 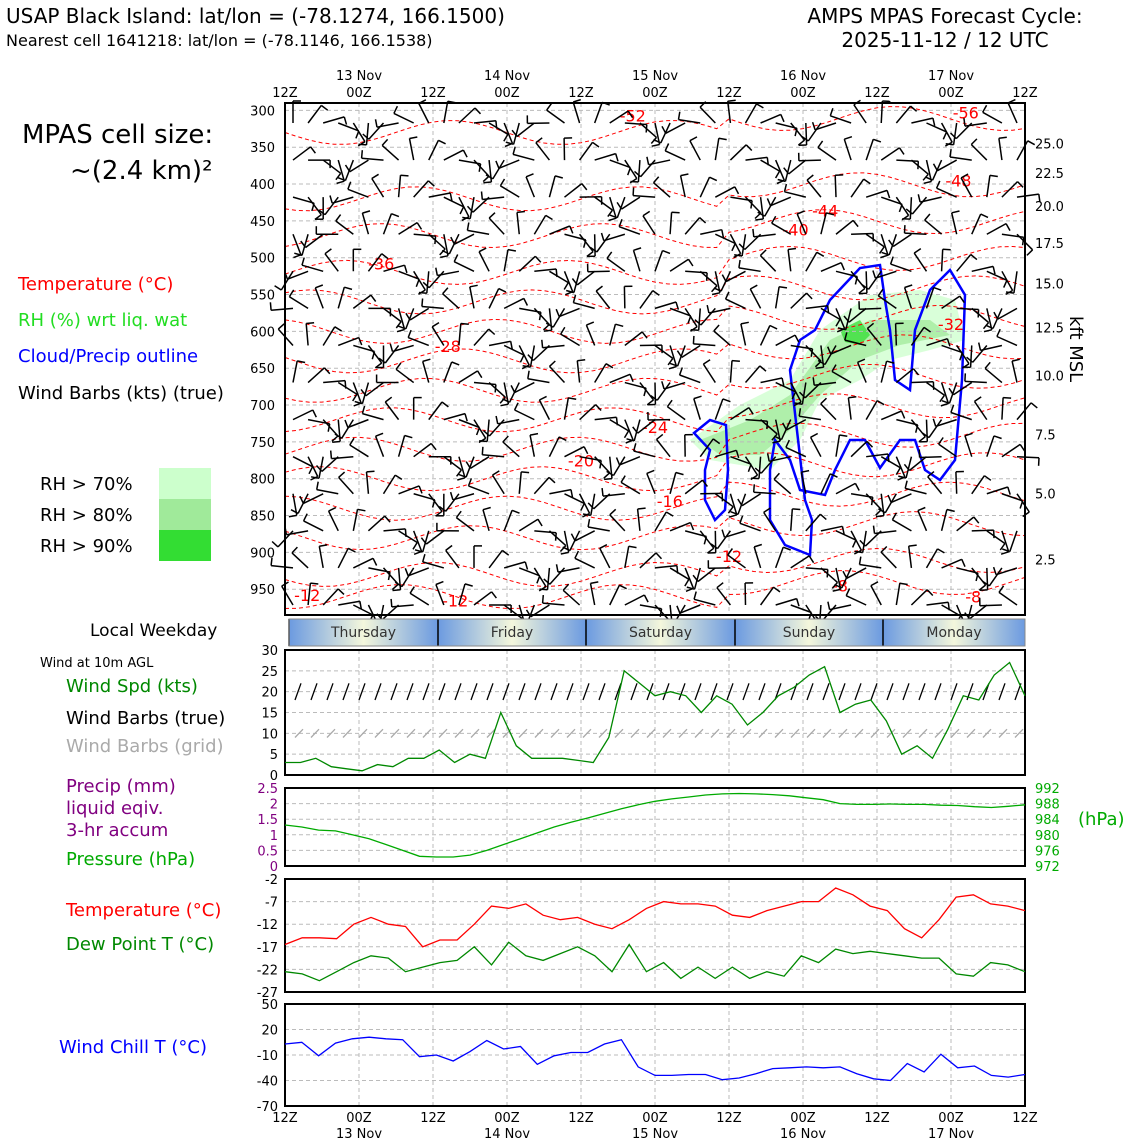 What do you see at coordinates (1047, 820) in the screenshot?
I see `pressure-tick-label: 984` at bounding box center [1047, 820].